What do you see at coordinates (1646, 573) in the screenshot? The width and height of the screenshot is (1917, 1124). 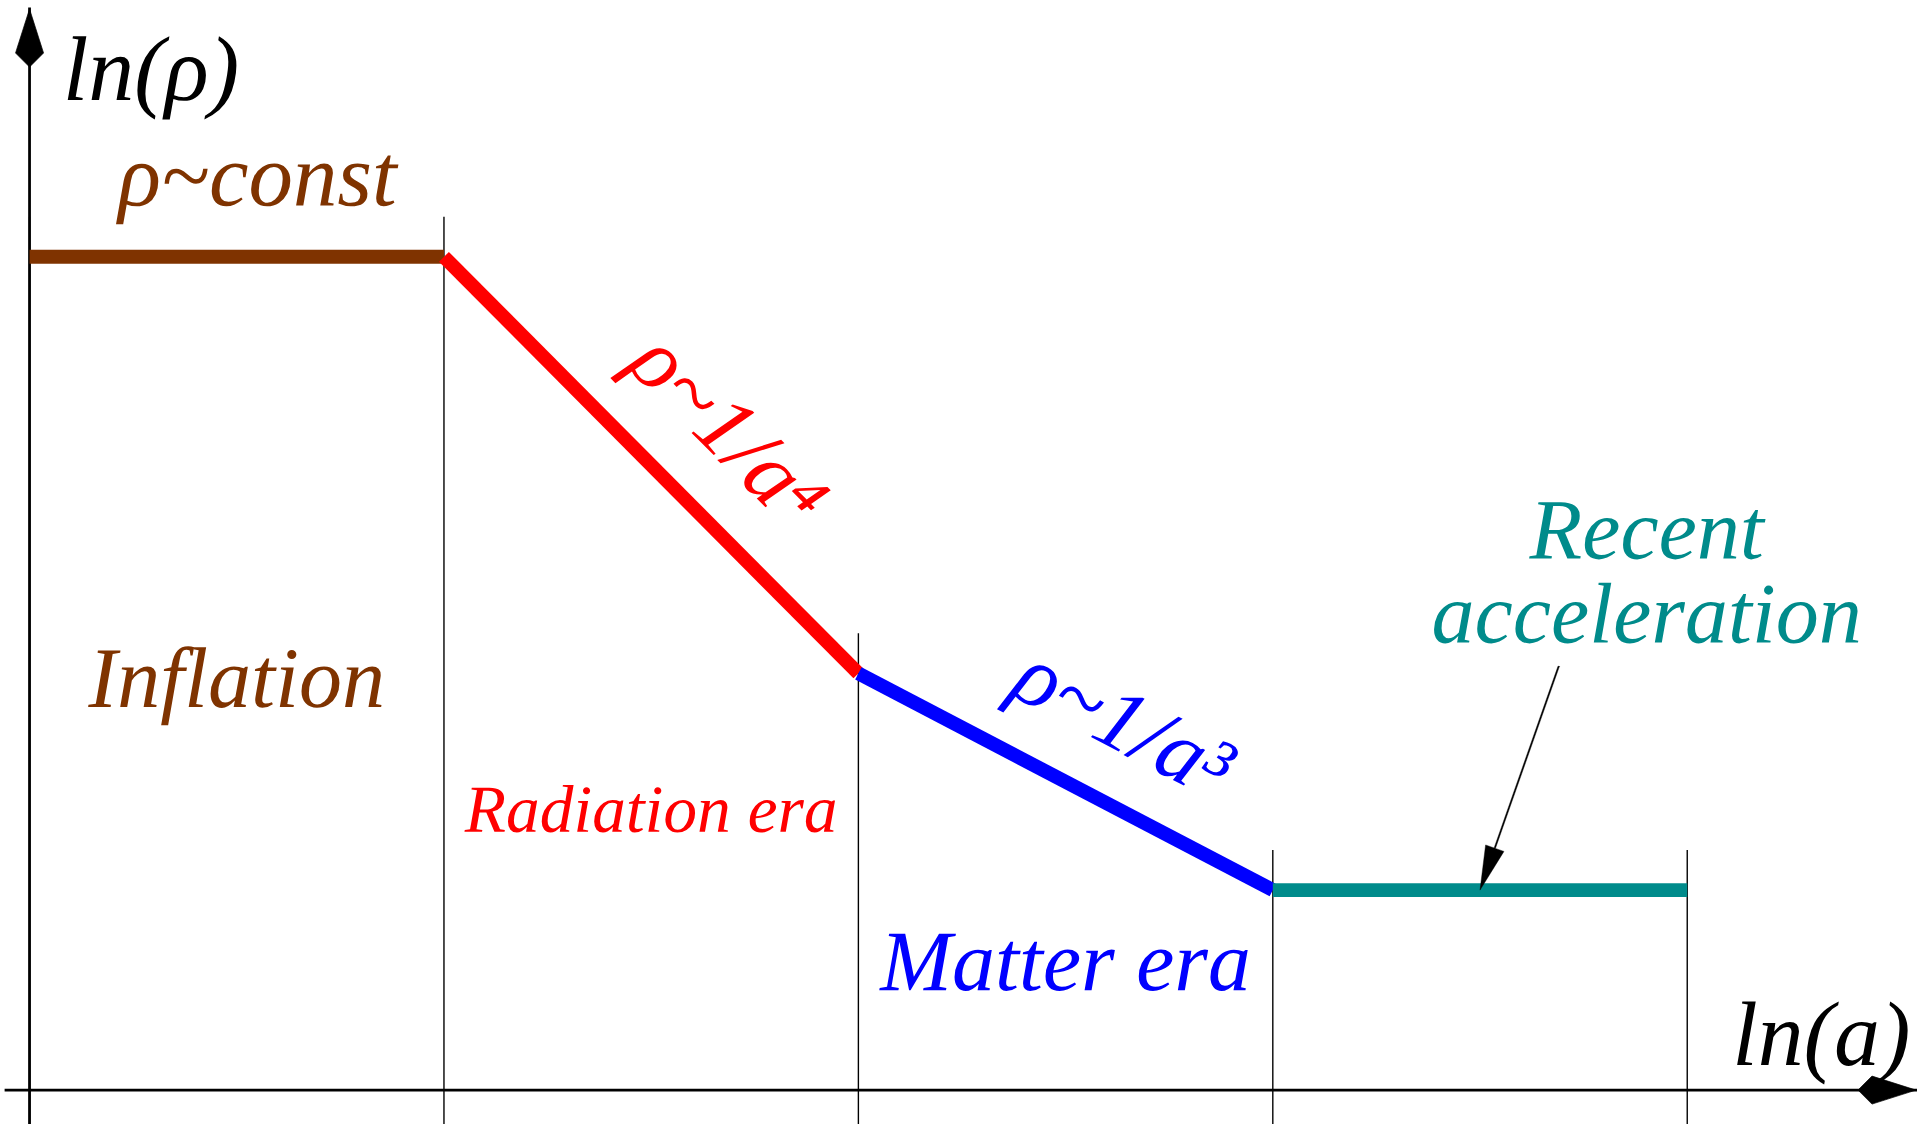 I see `annotation: Recent acceleration` at bounding box center [1646, 573].